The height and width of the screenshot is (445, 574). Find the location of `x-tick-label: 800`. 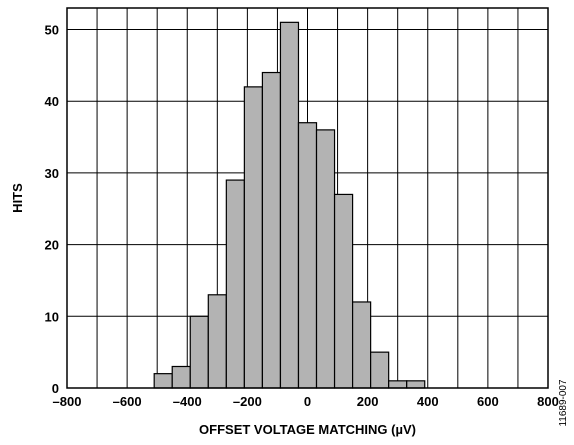

x-tick-label: 800 is located at coordinates (548, 401).